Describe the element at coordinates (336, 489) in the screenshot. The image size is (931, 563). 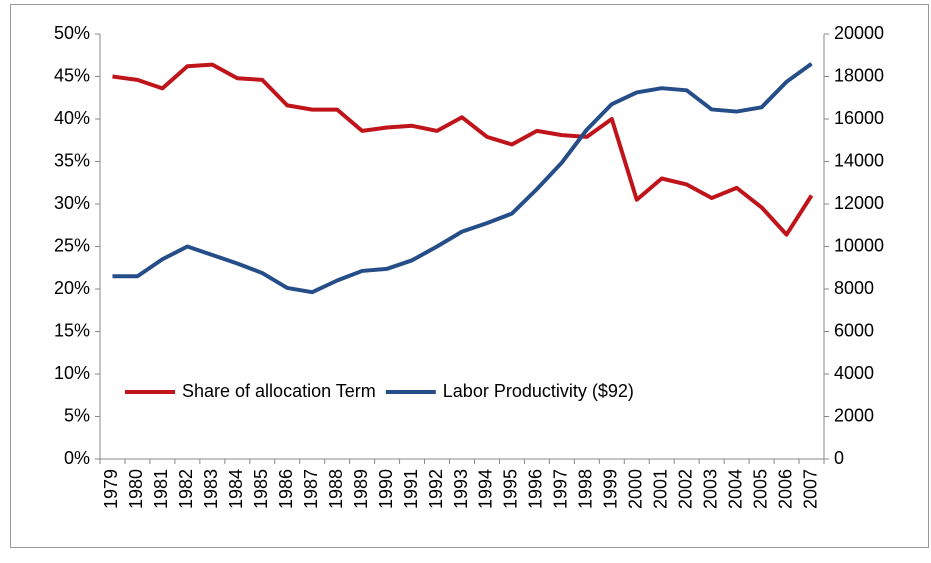
I see `x-tick-label: 1988` at that location.